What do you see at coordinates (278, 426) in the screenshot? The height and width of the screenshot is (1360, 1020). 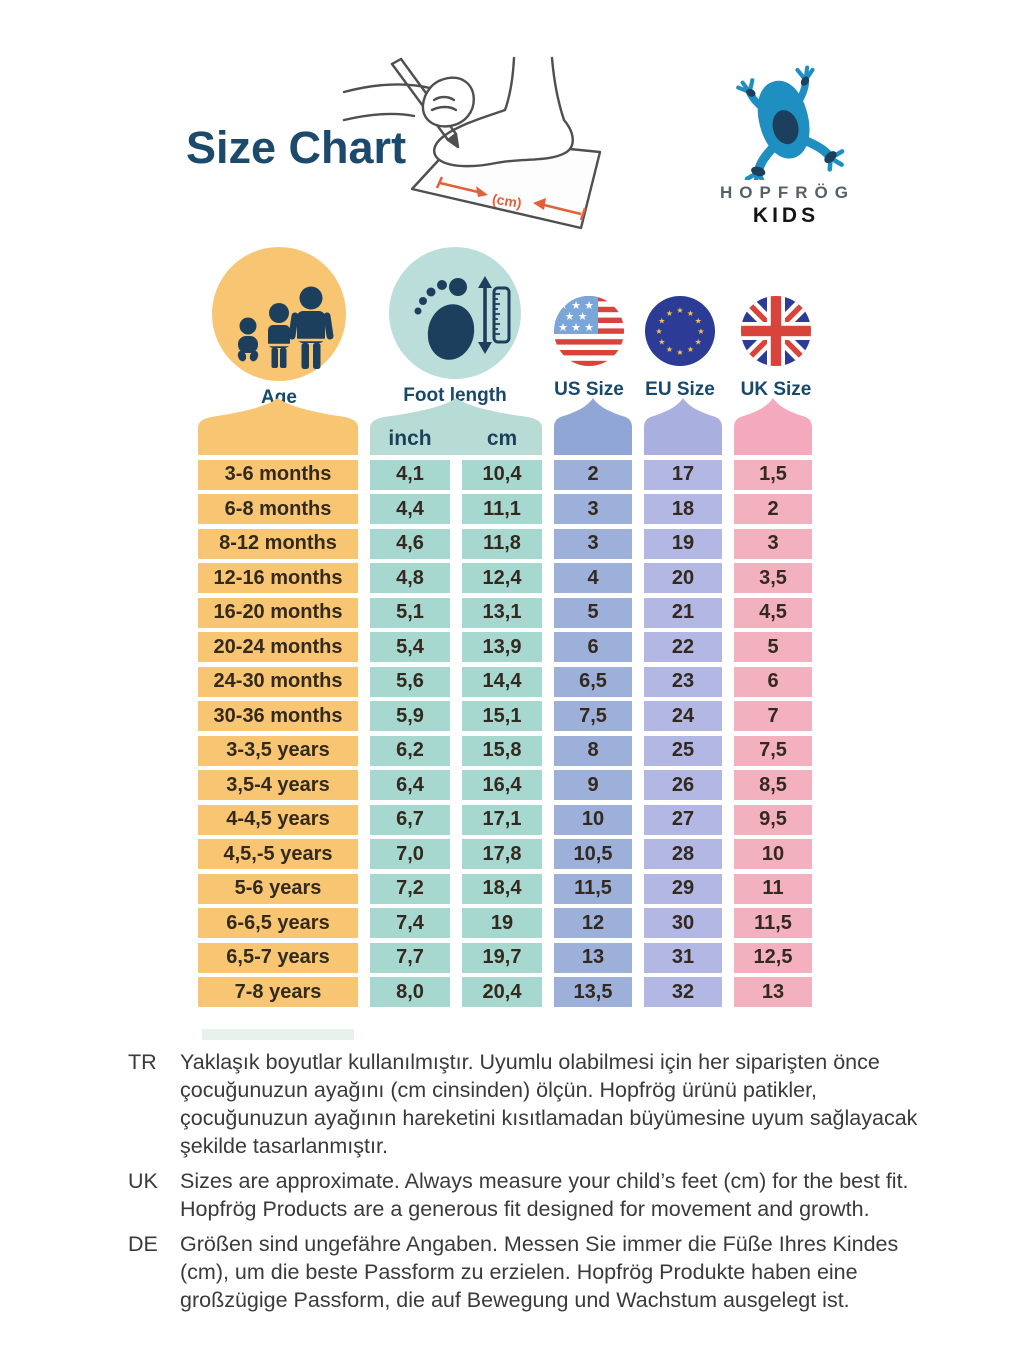 I see `age-column-header` at bounding box center [278, 426].